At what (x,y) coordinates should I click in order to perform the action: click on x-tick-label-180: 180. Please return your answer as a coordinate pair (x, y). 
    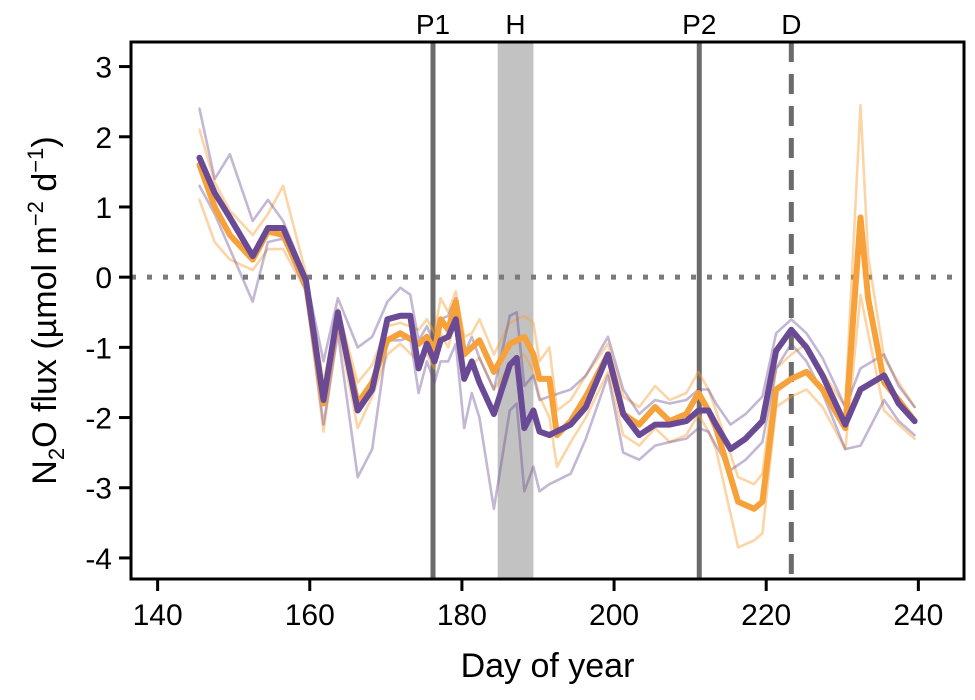
    Looking at the image, I should click on (462, 615).